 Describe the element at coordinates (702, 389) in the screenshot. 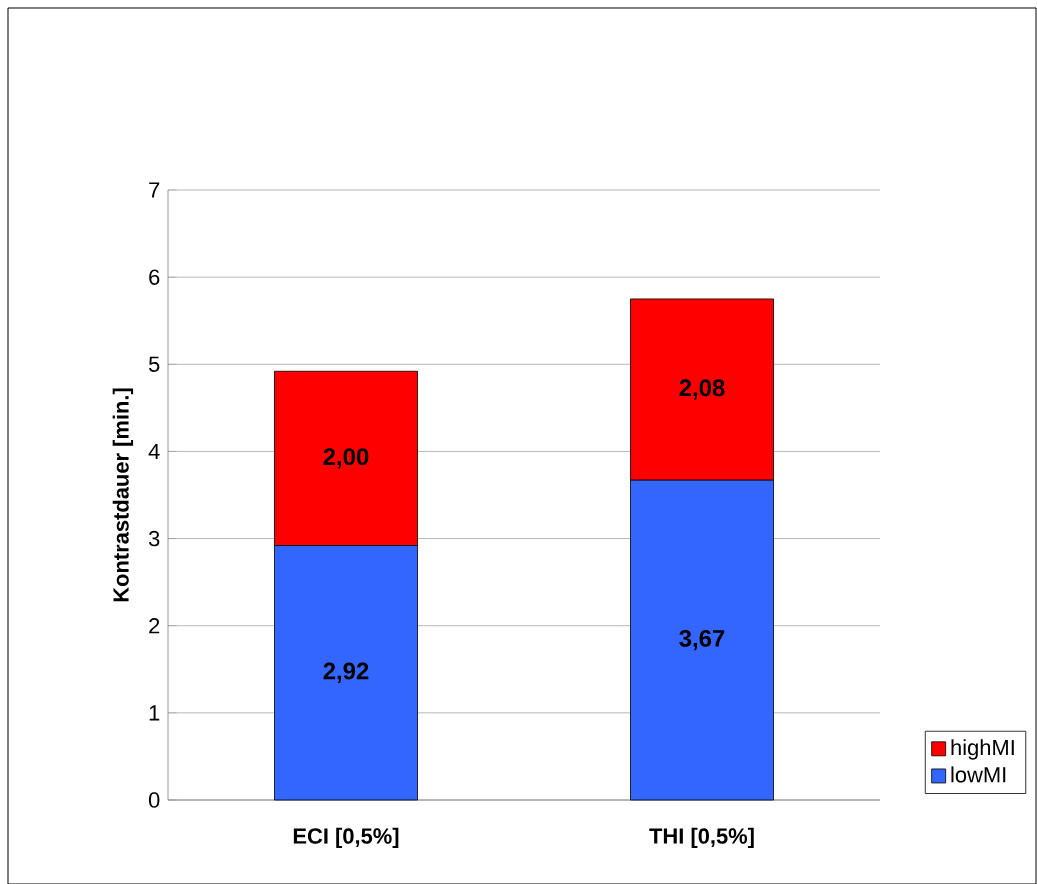

I see `data-label: 2,08` at that location.